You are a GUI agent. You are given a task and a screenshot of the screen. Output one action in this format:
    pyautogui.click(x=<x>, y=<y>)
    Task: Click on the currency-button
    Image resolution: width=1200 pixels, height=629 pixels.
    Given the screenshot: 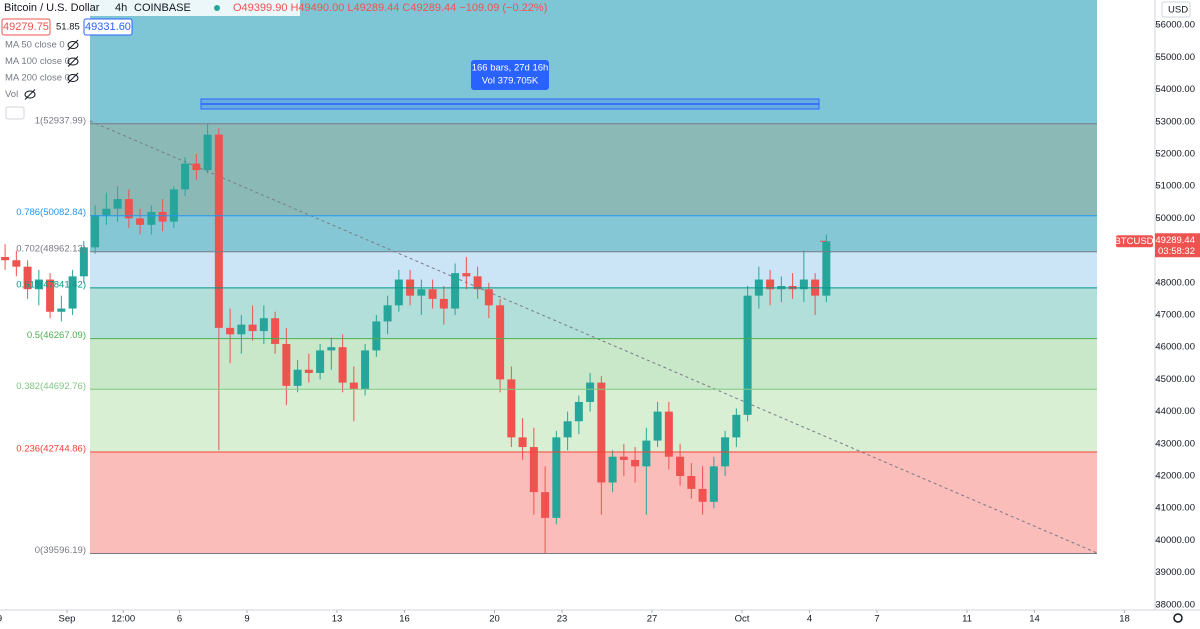 What is the action you would take?
    pyautogui.click(x=1176, y=9)
    